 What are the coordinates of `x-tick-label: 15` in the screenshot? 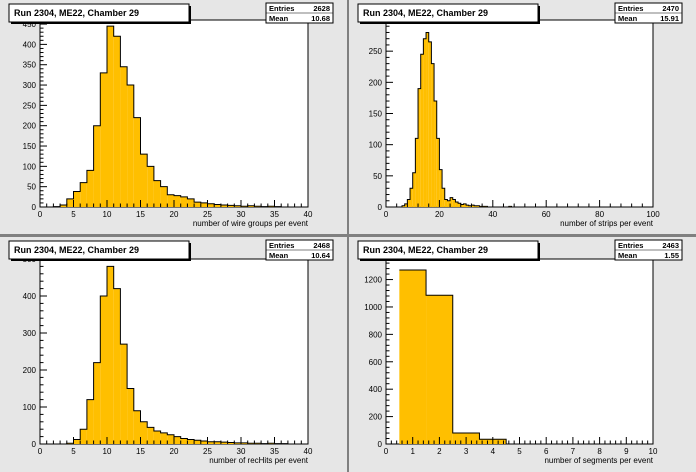 It's located at (140, 214).